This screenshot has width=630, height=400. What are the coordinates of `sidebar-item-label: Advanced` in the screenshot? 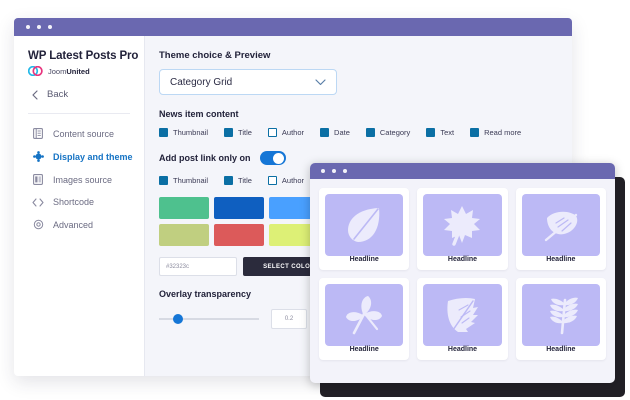 It's located at (73, 224).